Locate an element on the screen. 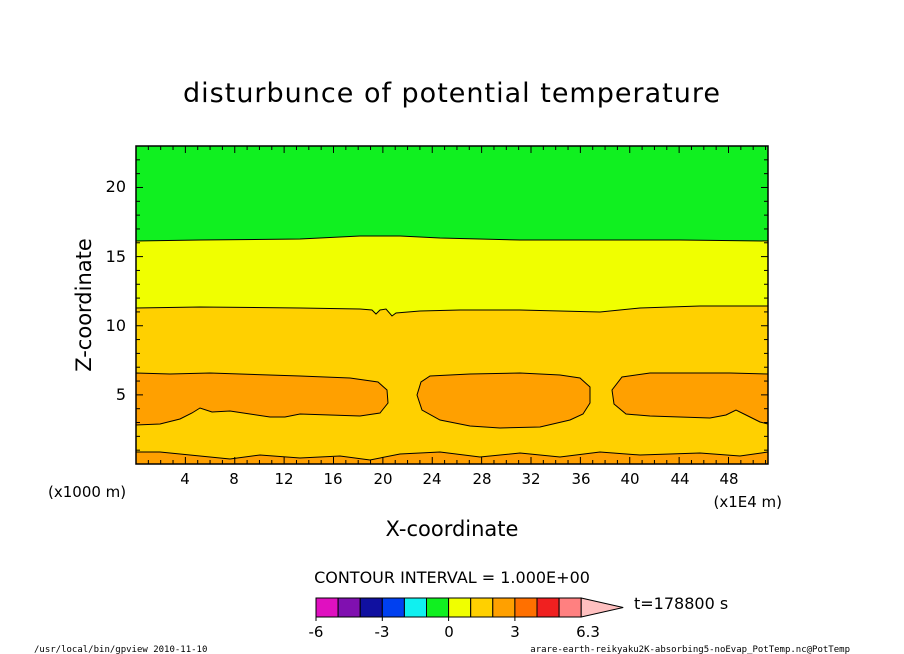 This screenshot has height=654, width=904. x-tick-label: 16 is located at coordinates (332, 479).